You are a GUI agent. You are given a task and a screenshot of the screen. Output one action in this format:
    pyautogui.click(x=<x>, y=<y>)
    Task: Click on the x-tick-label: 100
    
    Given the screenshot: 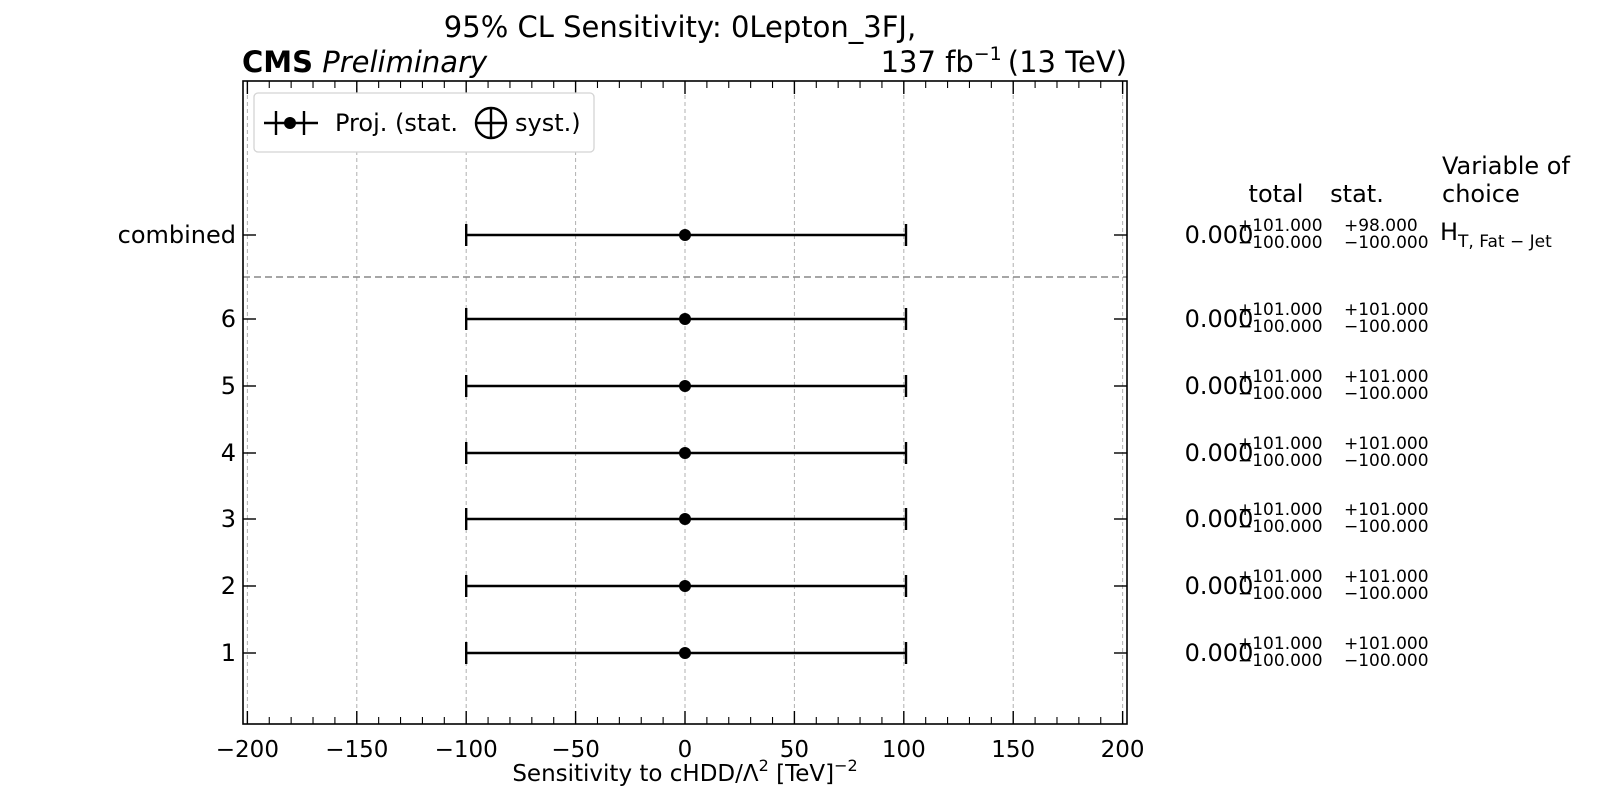 What is the action you would take?
    pyautogui.click(x=904, y=750)
    